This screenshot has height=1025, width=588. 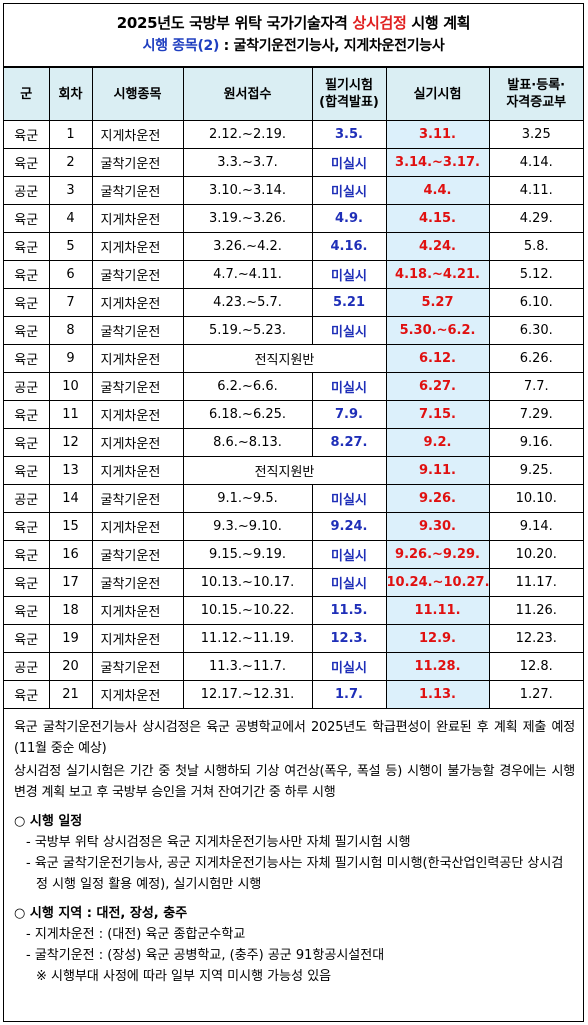 What do you see at coordinates (349, 610) in the screenshot?
I see `cell-written: 11.5.` at bounding box center [349, 610].